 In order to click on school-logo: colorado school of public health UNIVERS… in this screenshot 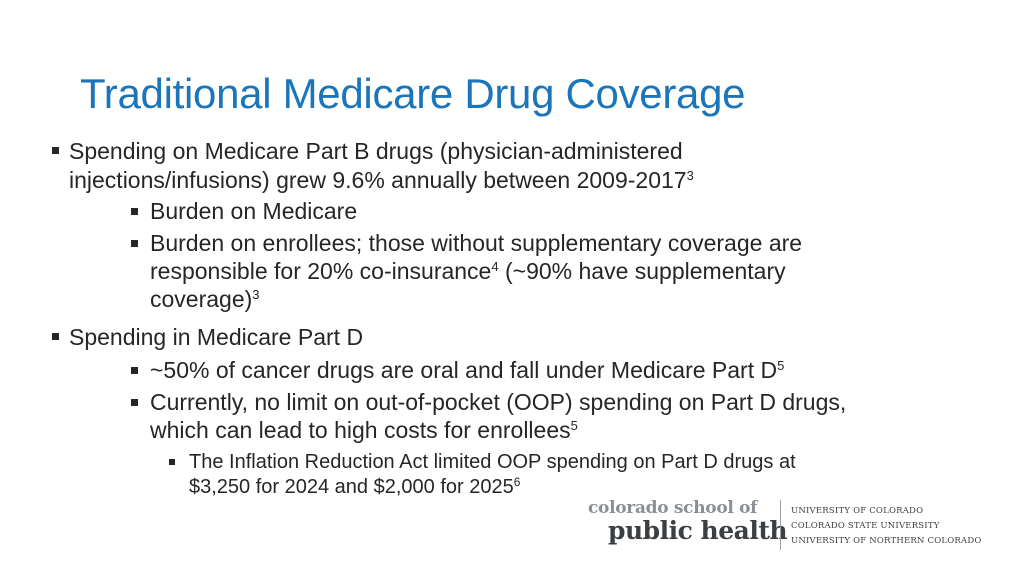, I will do `click(788, 528)`.